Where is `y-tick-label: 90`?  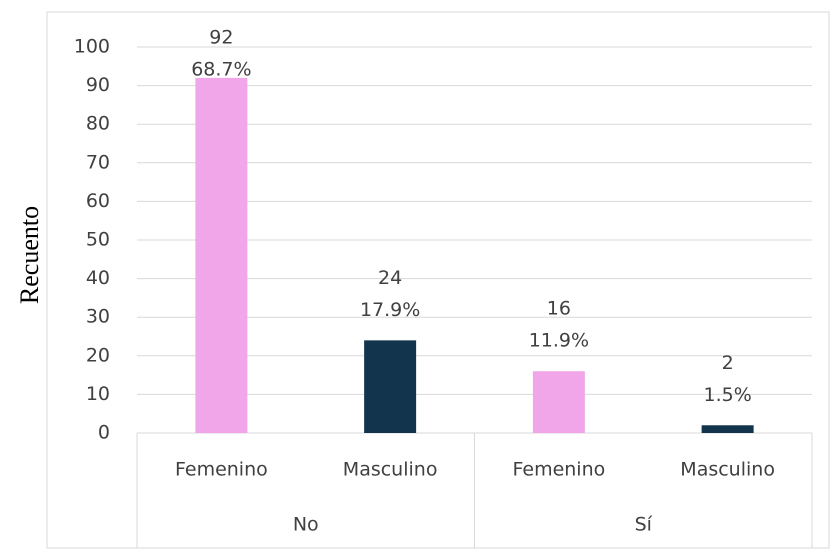 y-tick-label: 90 is located at coordinates (98, 85).